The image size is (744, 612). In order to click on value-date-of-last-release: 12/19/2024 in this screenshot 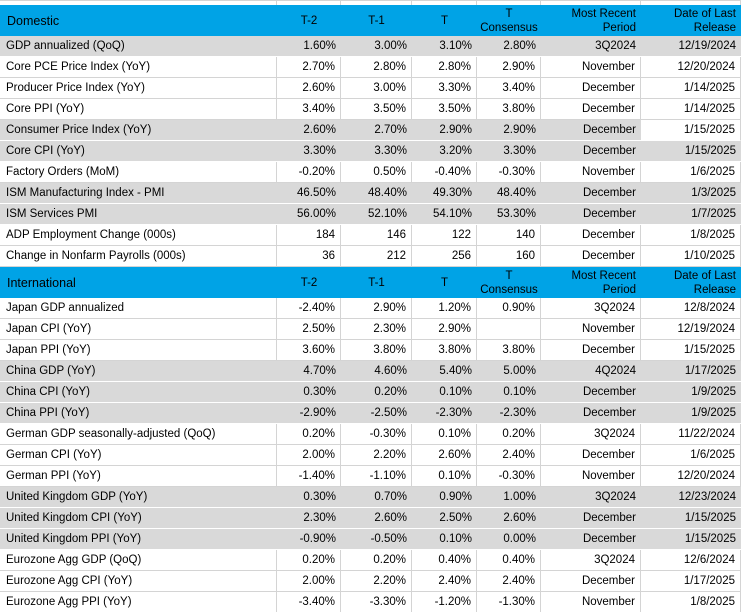, I will do `click(691, 329)`.